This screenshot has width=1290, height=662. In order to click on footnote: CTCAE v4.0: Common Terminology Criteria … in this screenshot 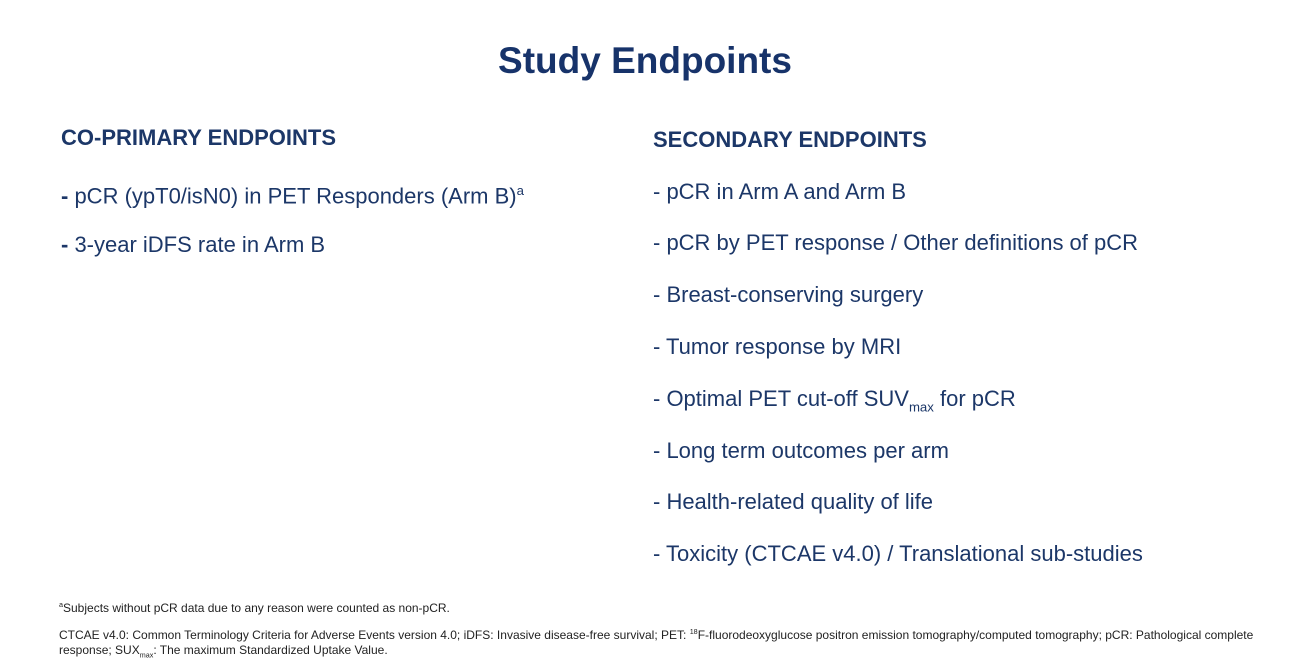, I will do `click(671, 643)`.